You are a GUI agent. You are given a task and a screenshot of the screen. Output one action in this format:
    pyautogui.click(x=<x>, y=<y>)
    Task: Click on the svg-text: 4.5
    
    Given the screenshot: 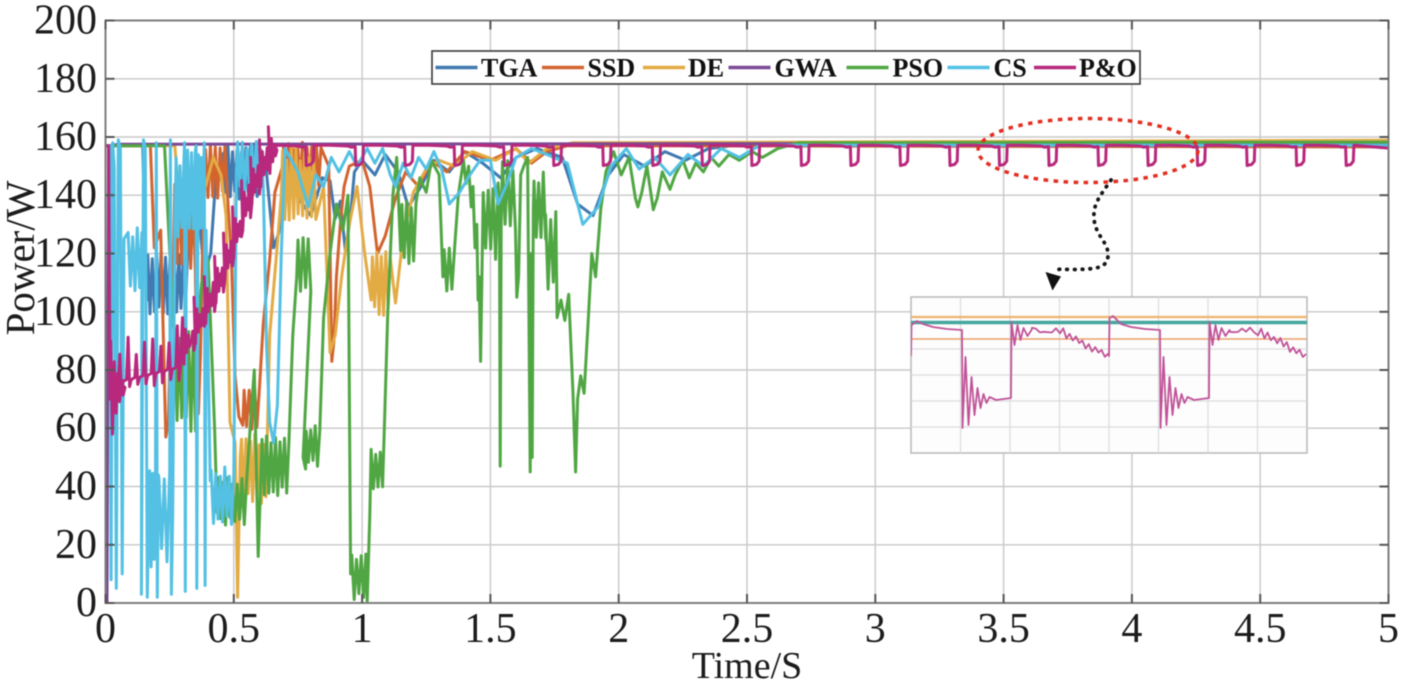 What is the action you would take?
    pyautogui.click(x=1260, y=629)
    